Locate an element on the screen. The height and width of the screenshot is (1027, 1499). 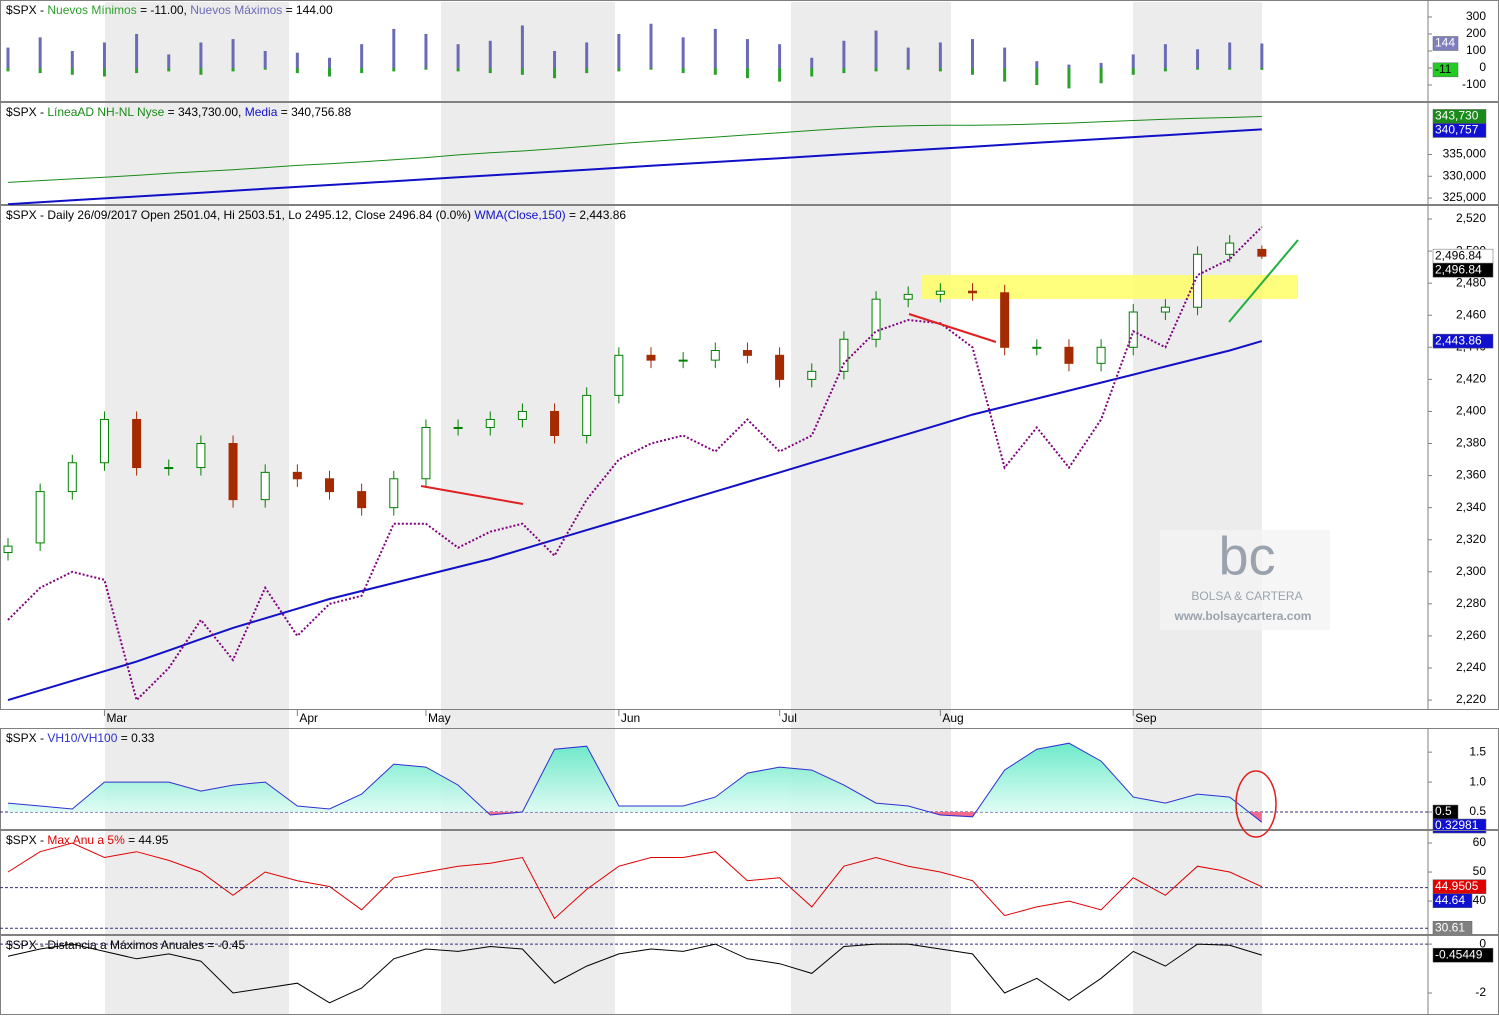
title-part: VH10/VH100 is located at coordinates (82, 738).